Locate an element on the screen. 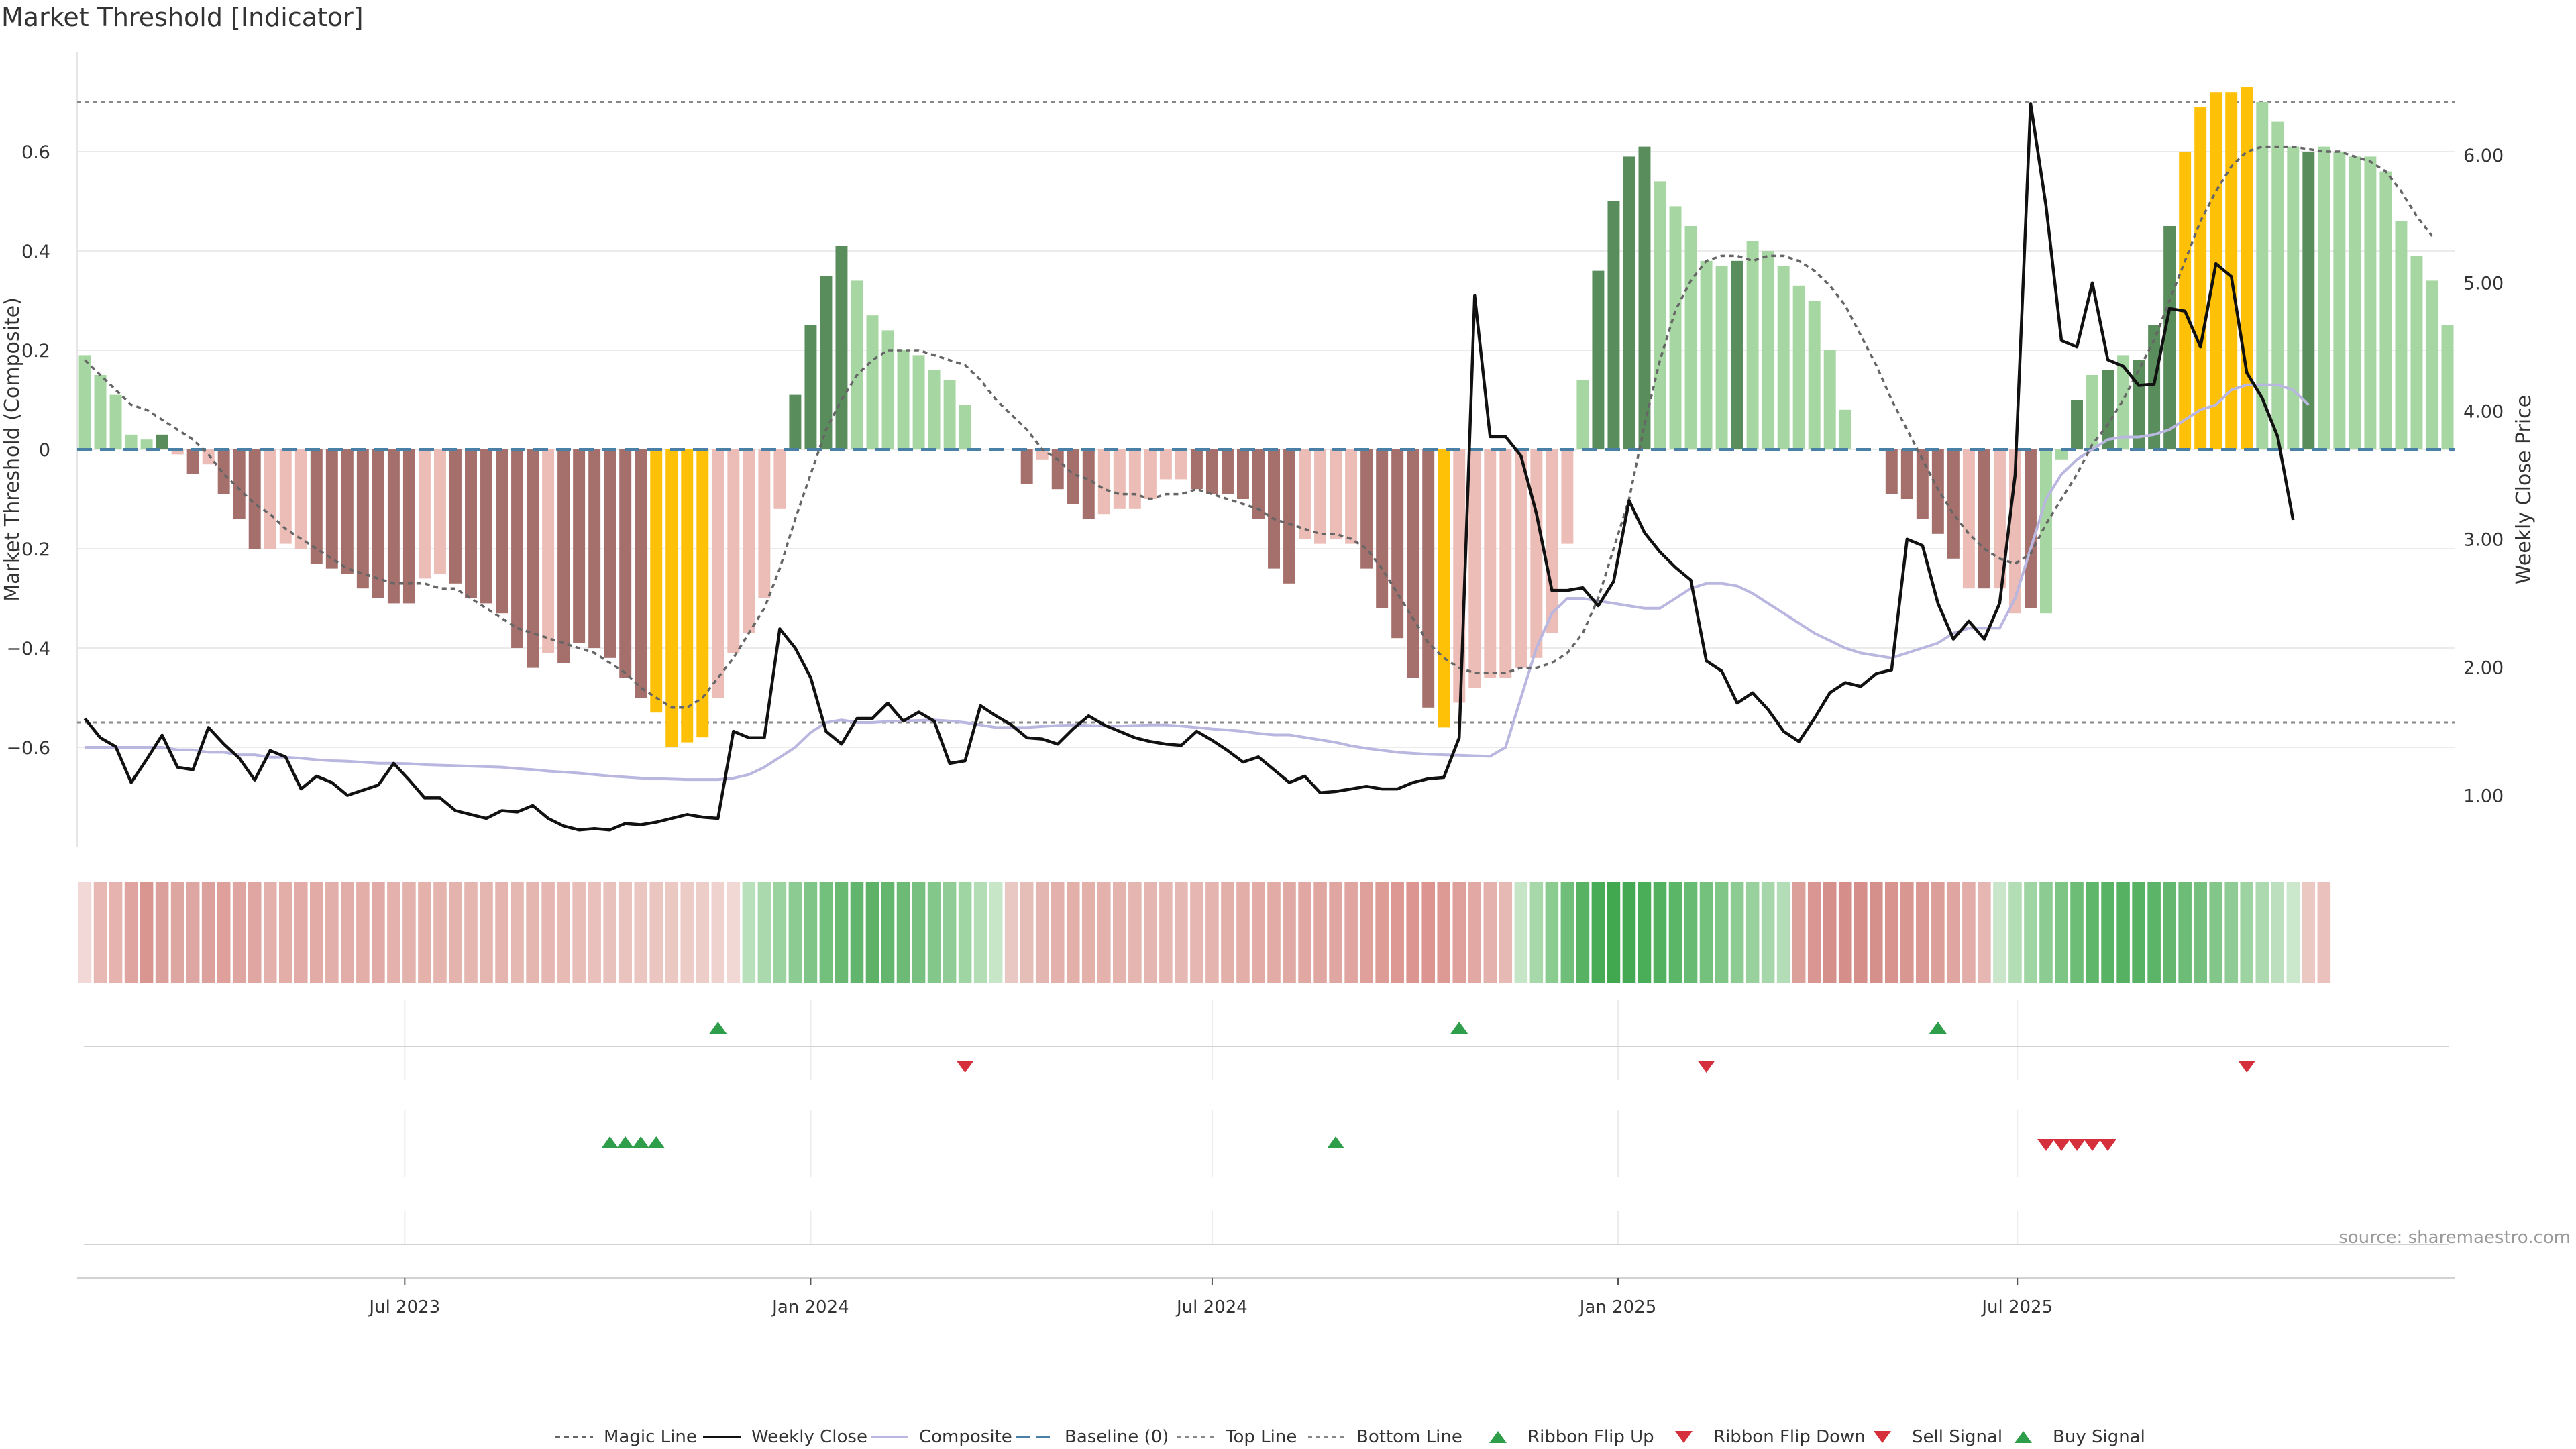  y2-tick-label: 3.00 is located at coordinates (2483, 540).